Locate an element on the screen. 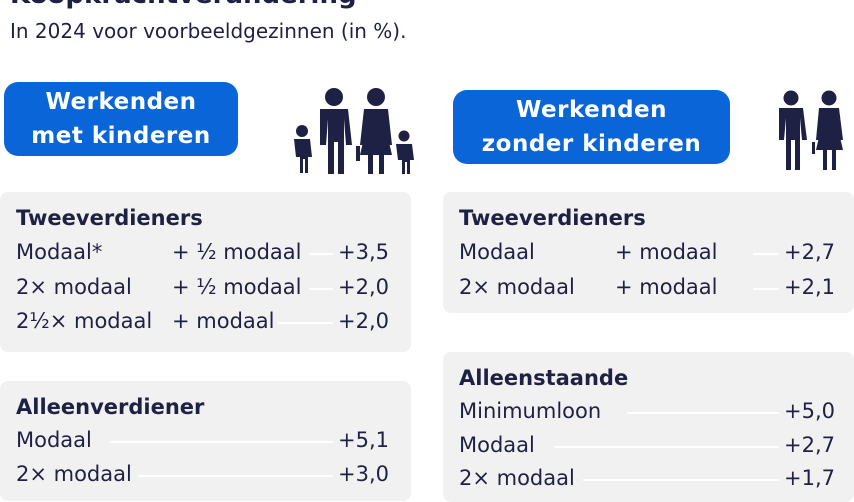 The width and height of the screenshot is (854, 502). table-row: 2× modaal +1,7 is located at coordinates (647, 481).